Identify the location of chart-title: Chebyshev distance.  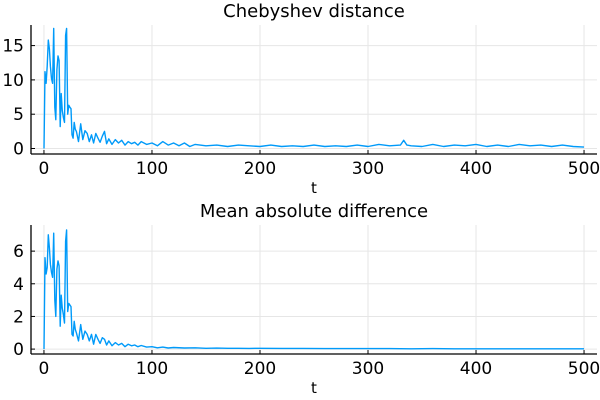
(314, 11).